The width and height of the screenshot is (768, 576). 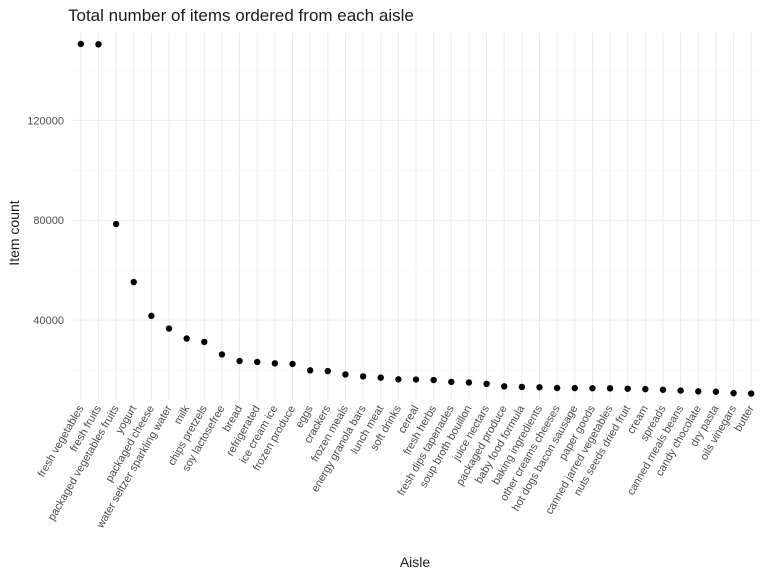 What do you see at coordinates (415, 562) in the screenshot?
I see `x-axis-title: Aisle` at bounding box center [415, 562].